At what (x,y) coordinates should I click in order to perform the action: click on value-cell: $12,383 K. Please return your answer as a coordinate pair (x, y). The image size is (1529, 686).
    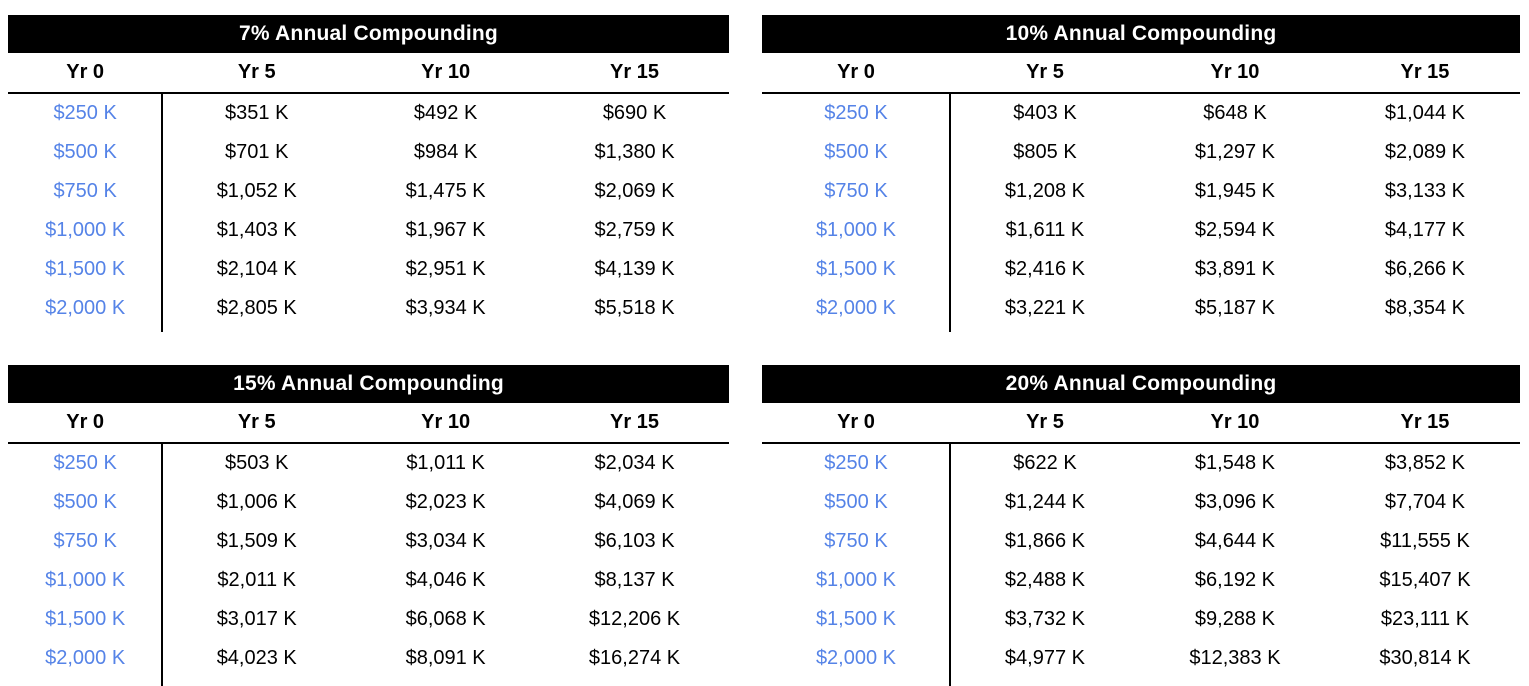
    Looking at the image, I should click on (1235, 658).